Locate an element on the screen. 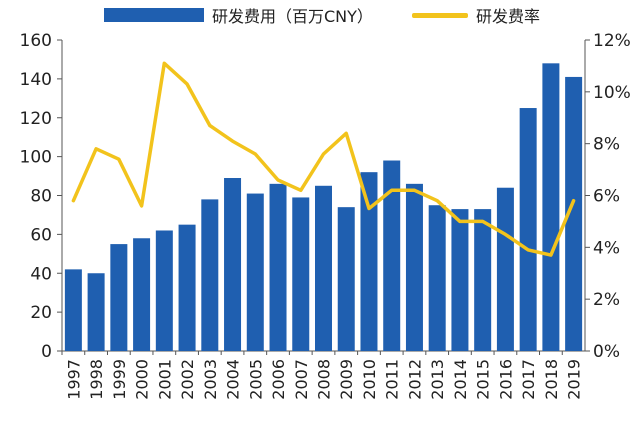 This screenshot has height=424, width=640. x-tick-label: 2012 is located at coordinates (414, 379).